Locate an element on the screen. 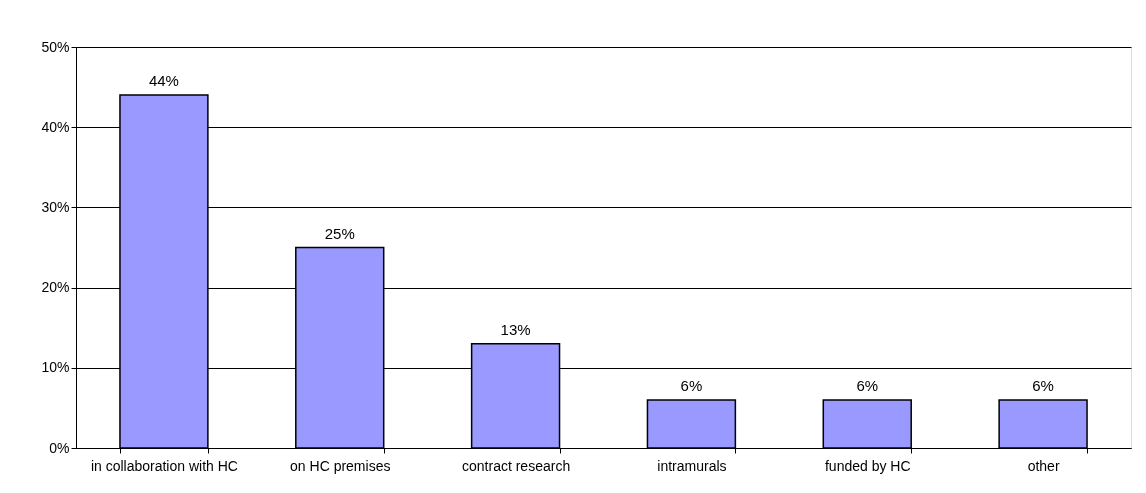  x-tick-label: contract research is located at coordinates (516, 465).